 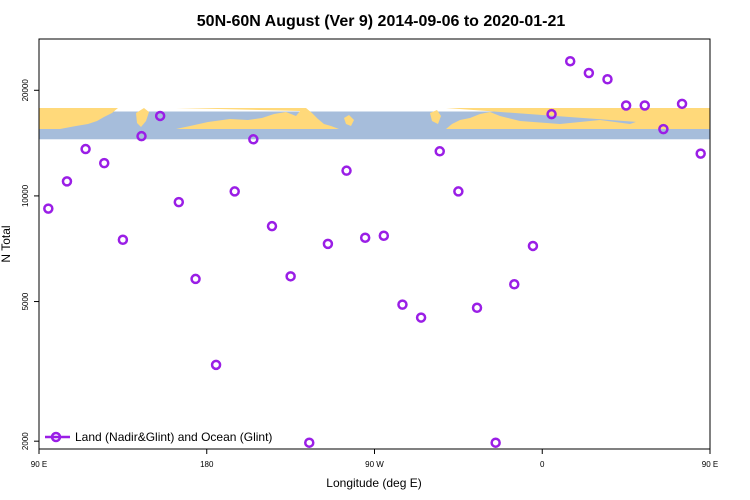 What do you see at coordinates (30, 264) in the screenshot?
I see `y-axis: 2000 5000 10000 20000` at bounding box center [30, 264].